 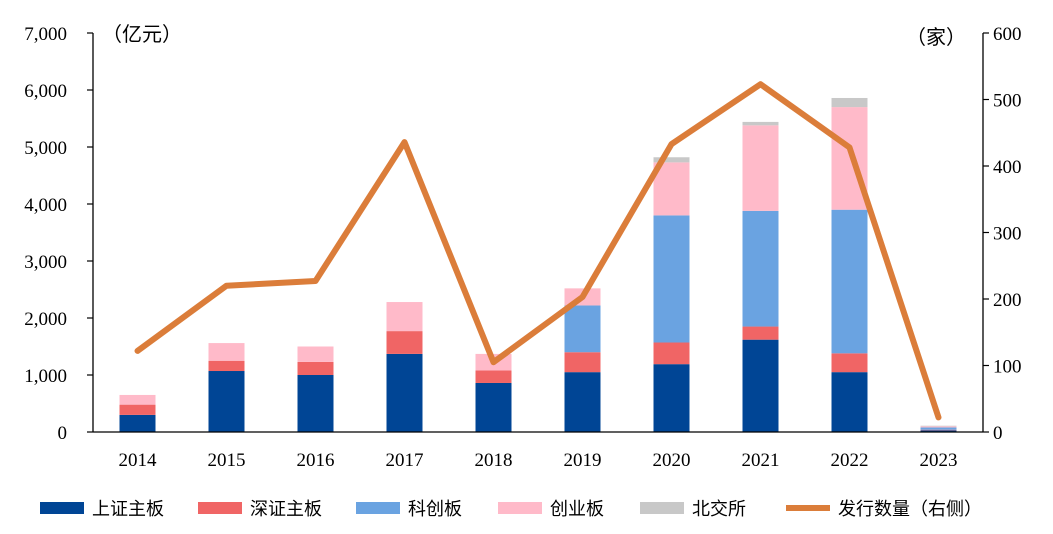 I want to click on left-tick-label: 7,000, so click(x=45, y=34).